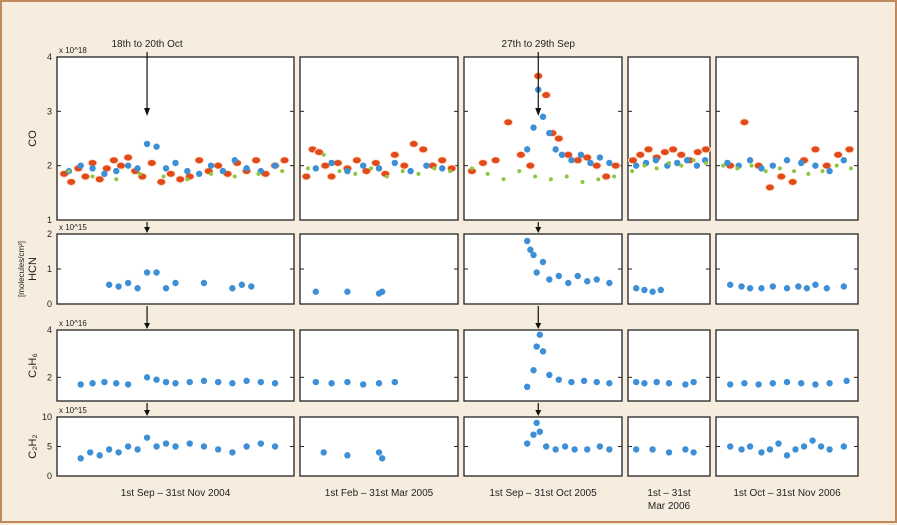 This screenshot has width=897, height=525. I want to click on row-scale-label: x 10^15, so click(73, 227).